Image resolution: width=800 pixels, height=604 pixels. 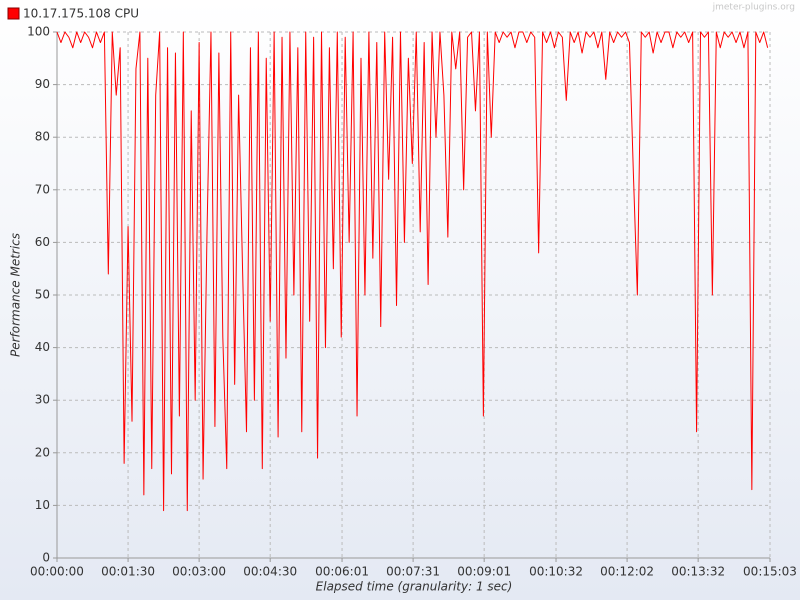 I want to click on x-tick-label: 00:06:01, so click(x=342, y=572).